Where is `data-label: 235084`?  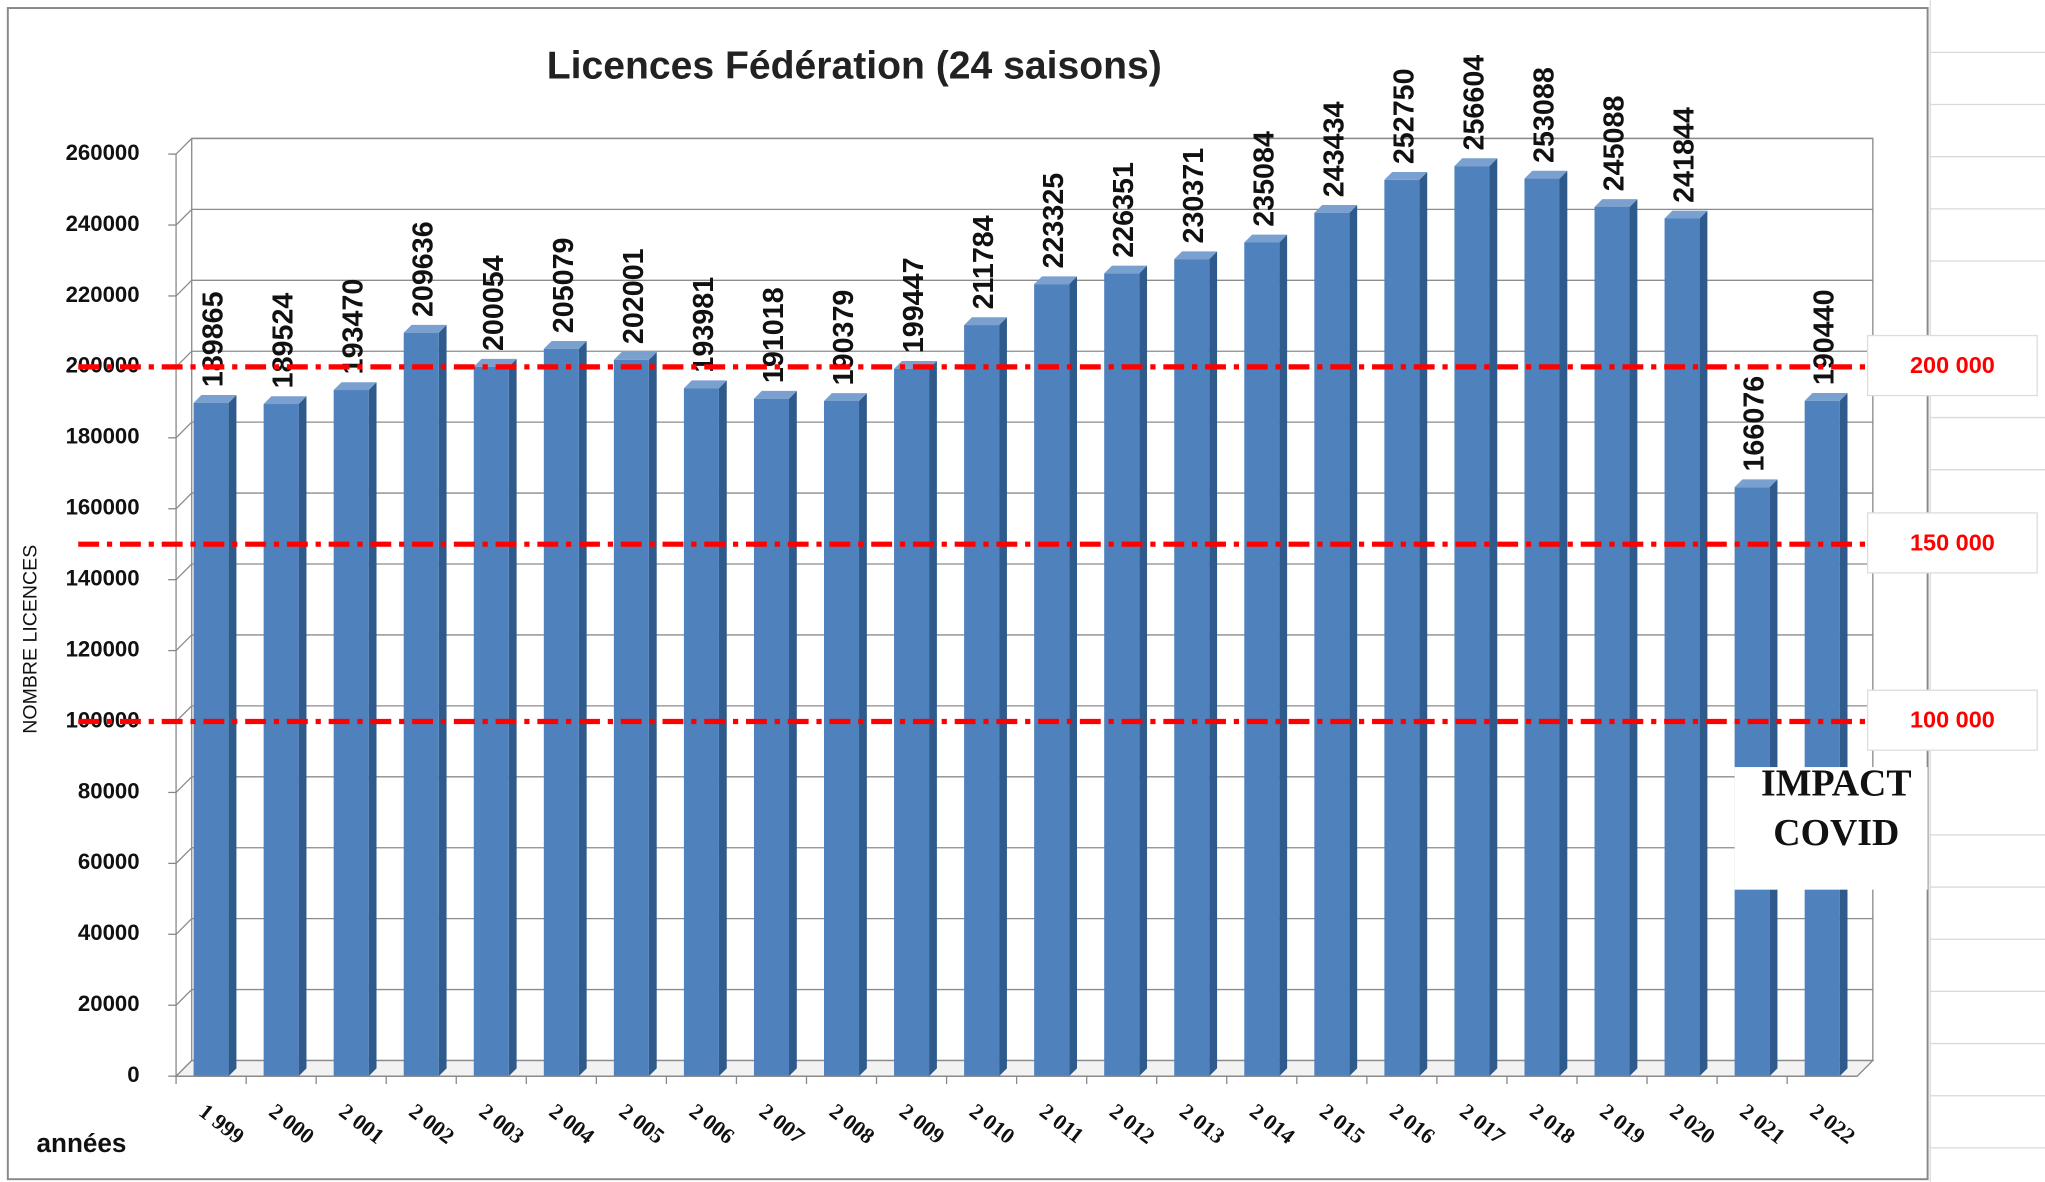
data-label: 235084 is located at coordinates (1264, 179).